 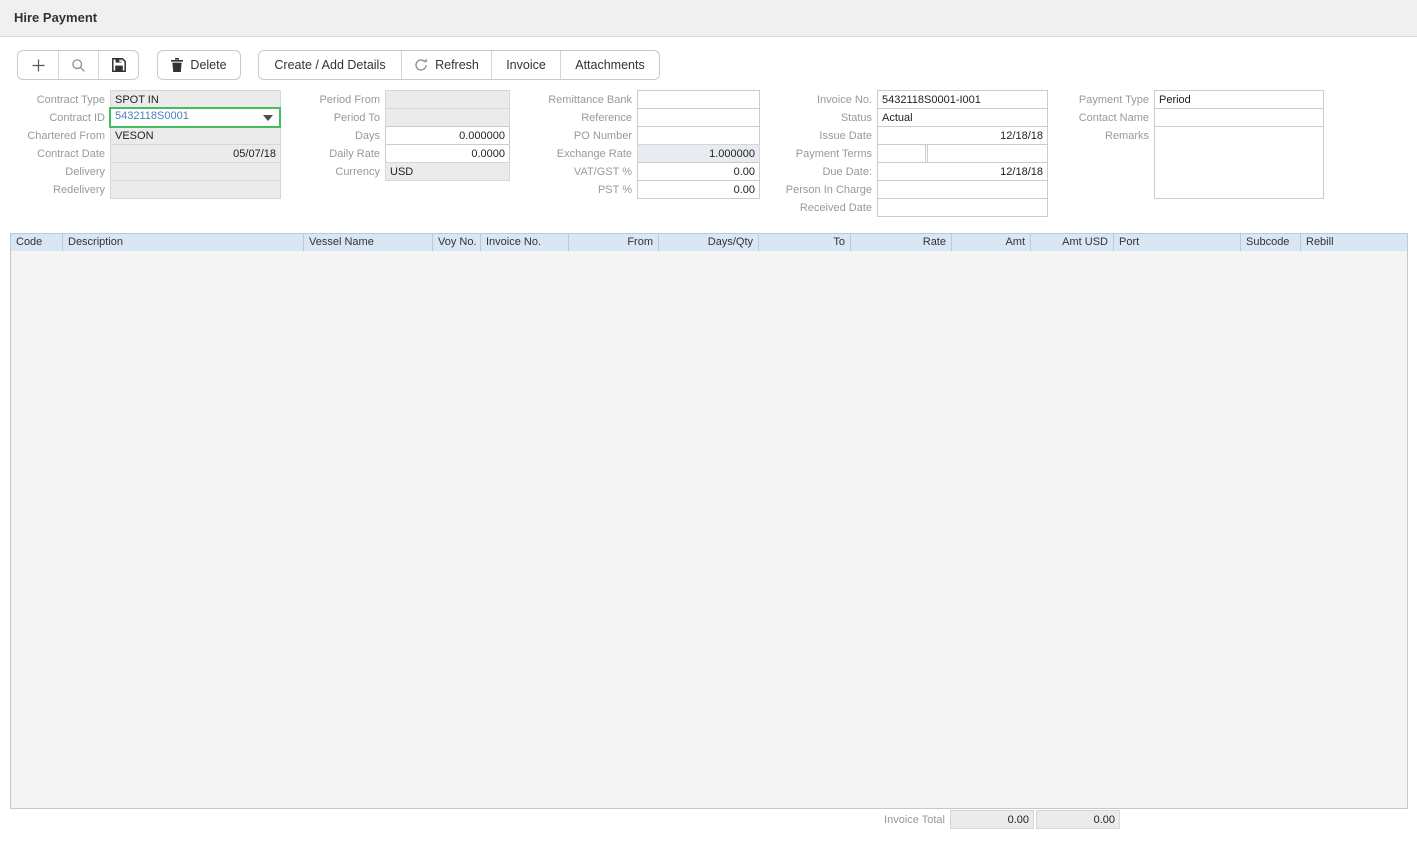 I want to click on toolbar-group-delete: Delete, so click(x=199, y=65).